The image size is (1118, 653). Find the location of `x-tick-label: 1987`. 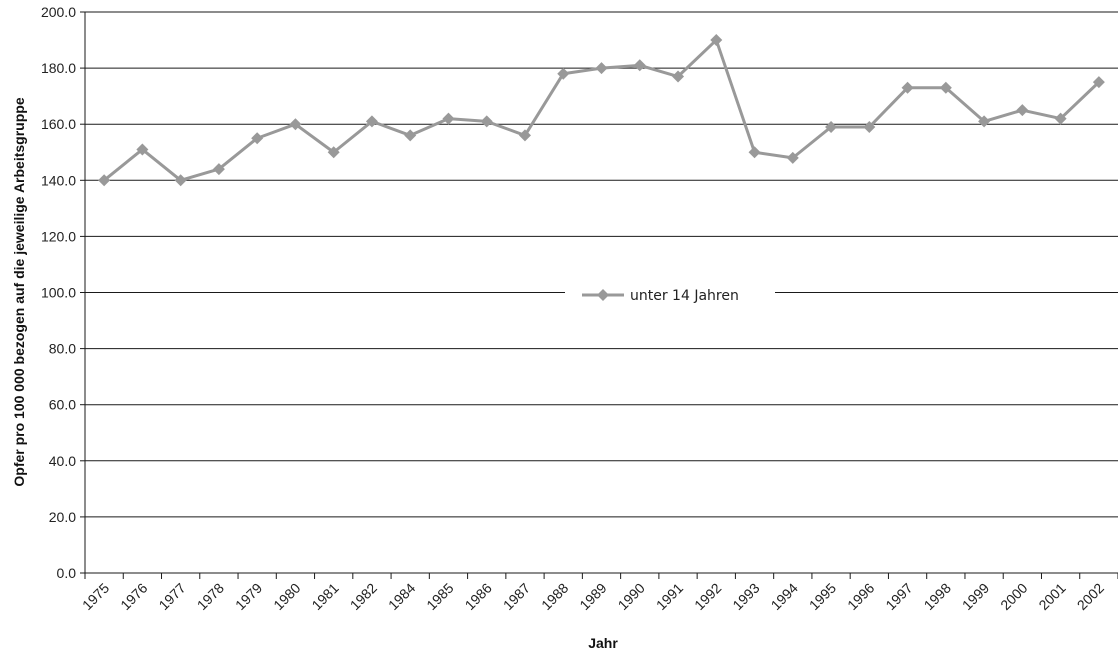

x-tick-label: 1987 is located at coordinates (516, 596).